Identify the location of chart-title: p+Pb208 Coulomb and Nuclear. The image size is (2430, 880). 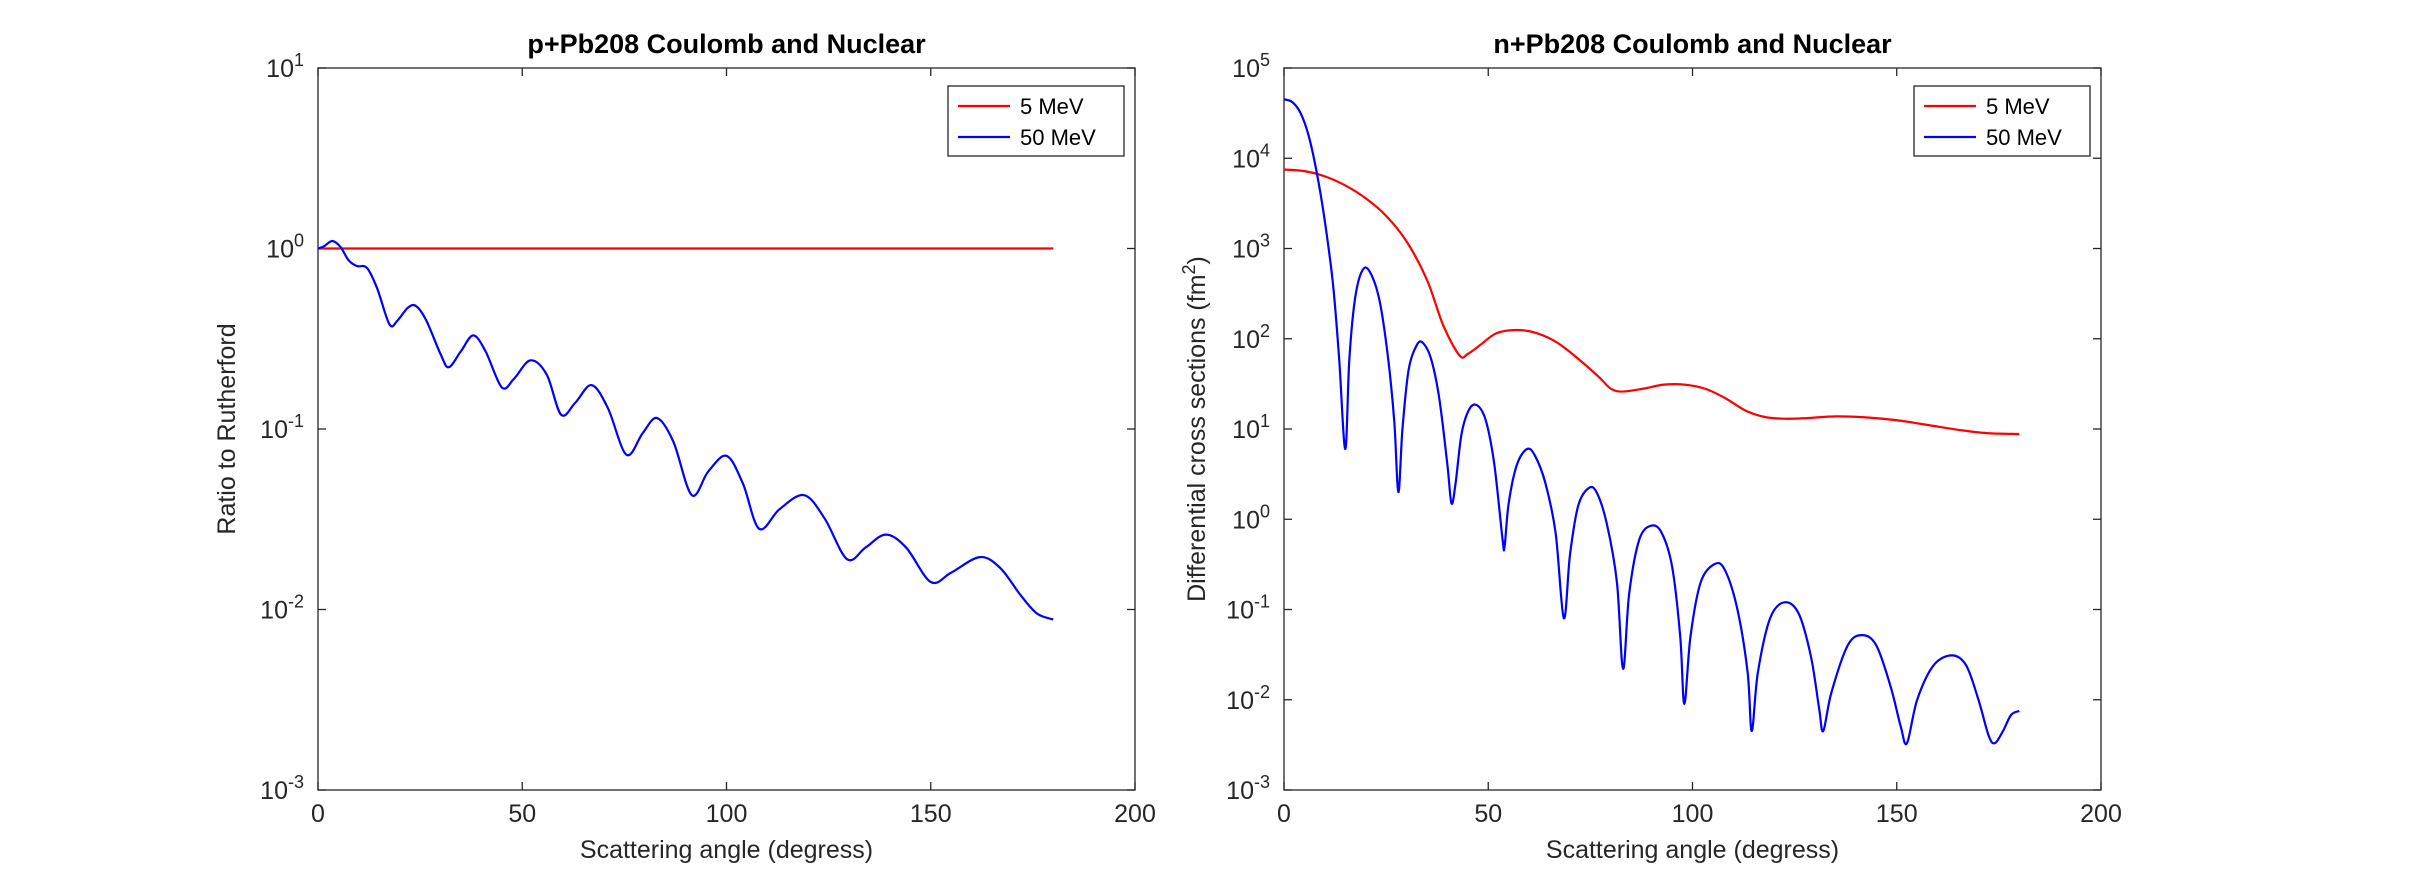
(726, 44).